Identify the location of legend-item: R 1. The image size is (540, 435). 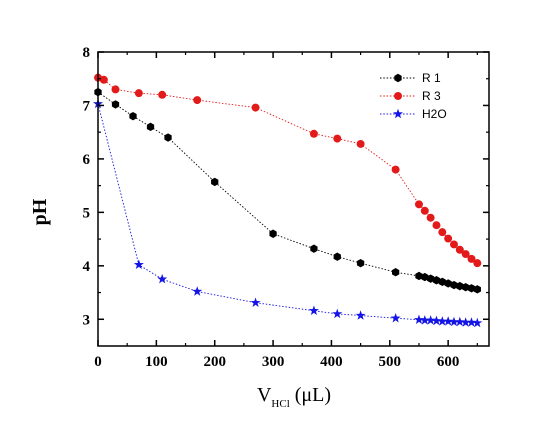
(410, 78).